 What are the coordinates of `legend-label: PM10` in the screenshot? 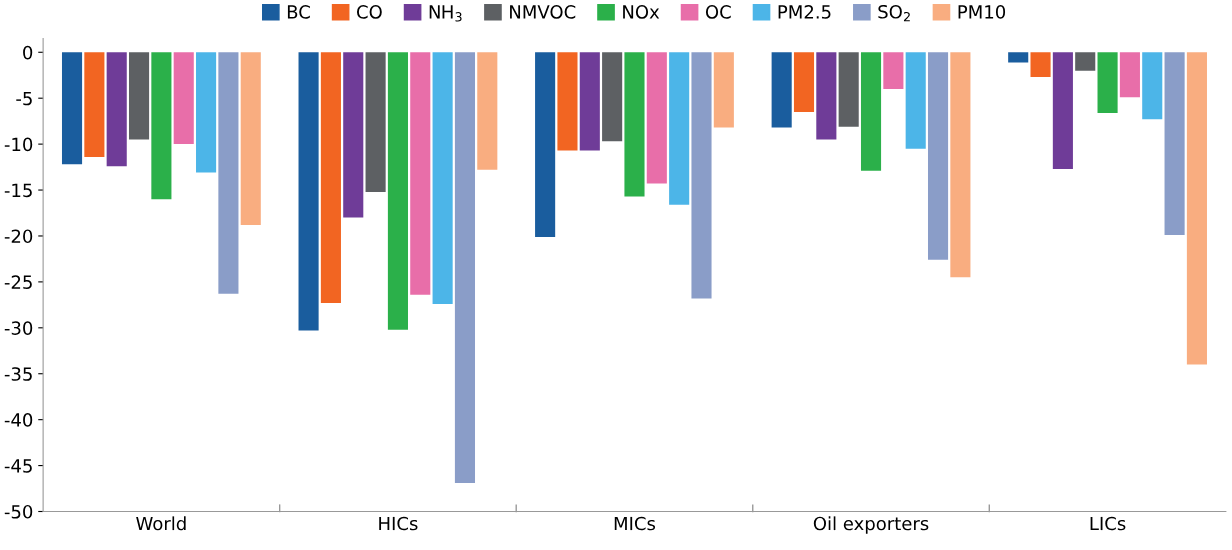 It's located at (982, 12).